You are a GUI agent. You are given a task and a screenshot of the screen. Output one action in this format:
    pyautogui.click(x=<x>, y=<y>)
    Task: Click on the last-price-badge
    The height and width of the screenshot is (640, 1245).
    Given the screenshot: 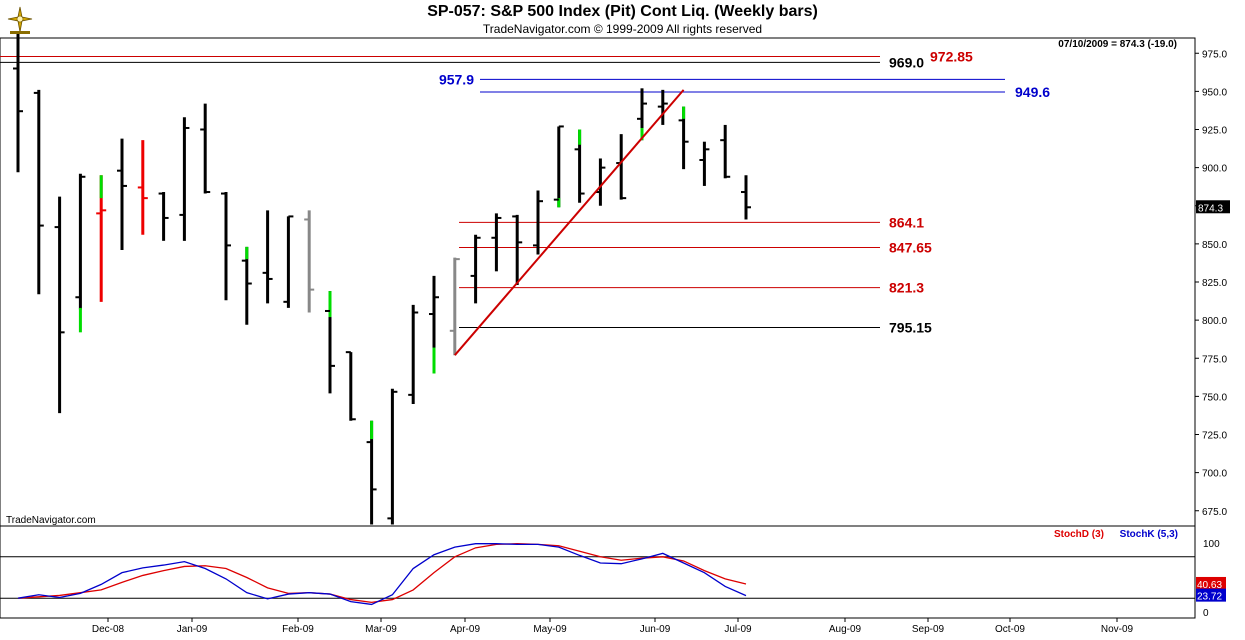 What is the action you would take?
    pyautogui.click(x=1213, y=207)
    